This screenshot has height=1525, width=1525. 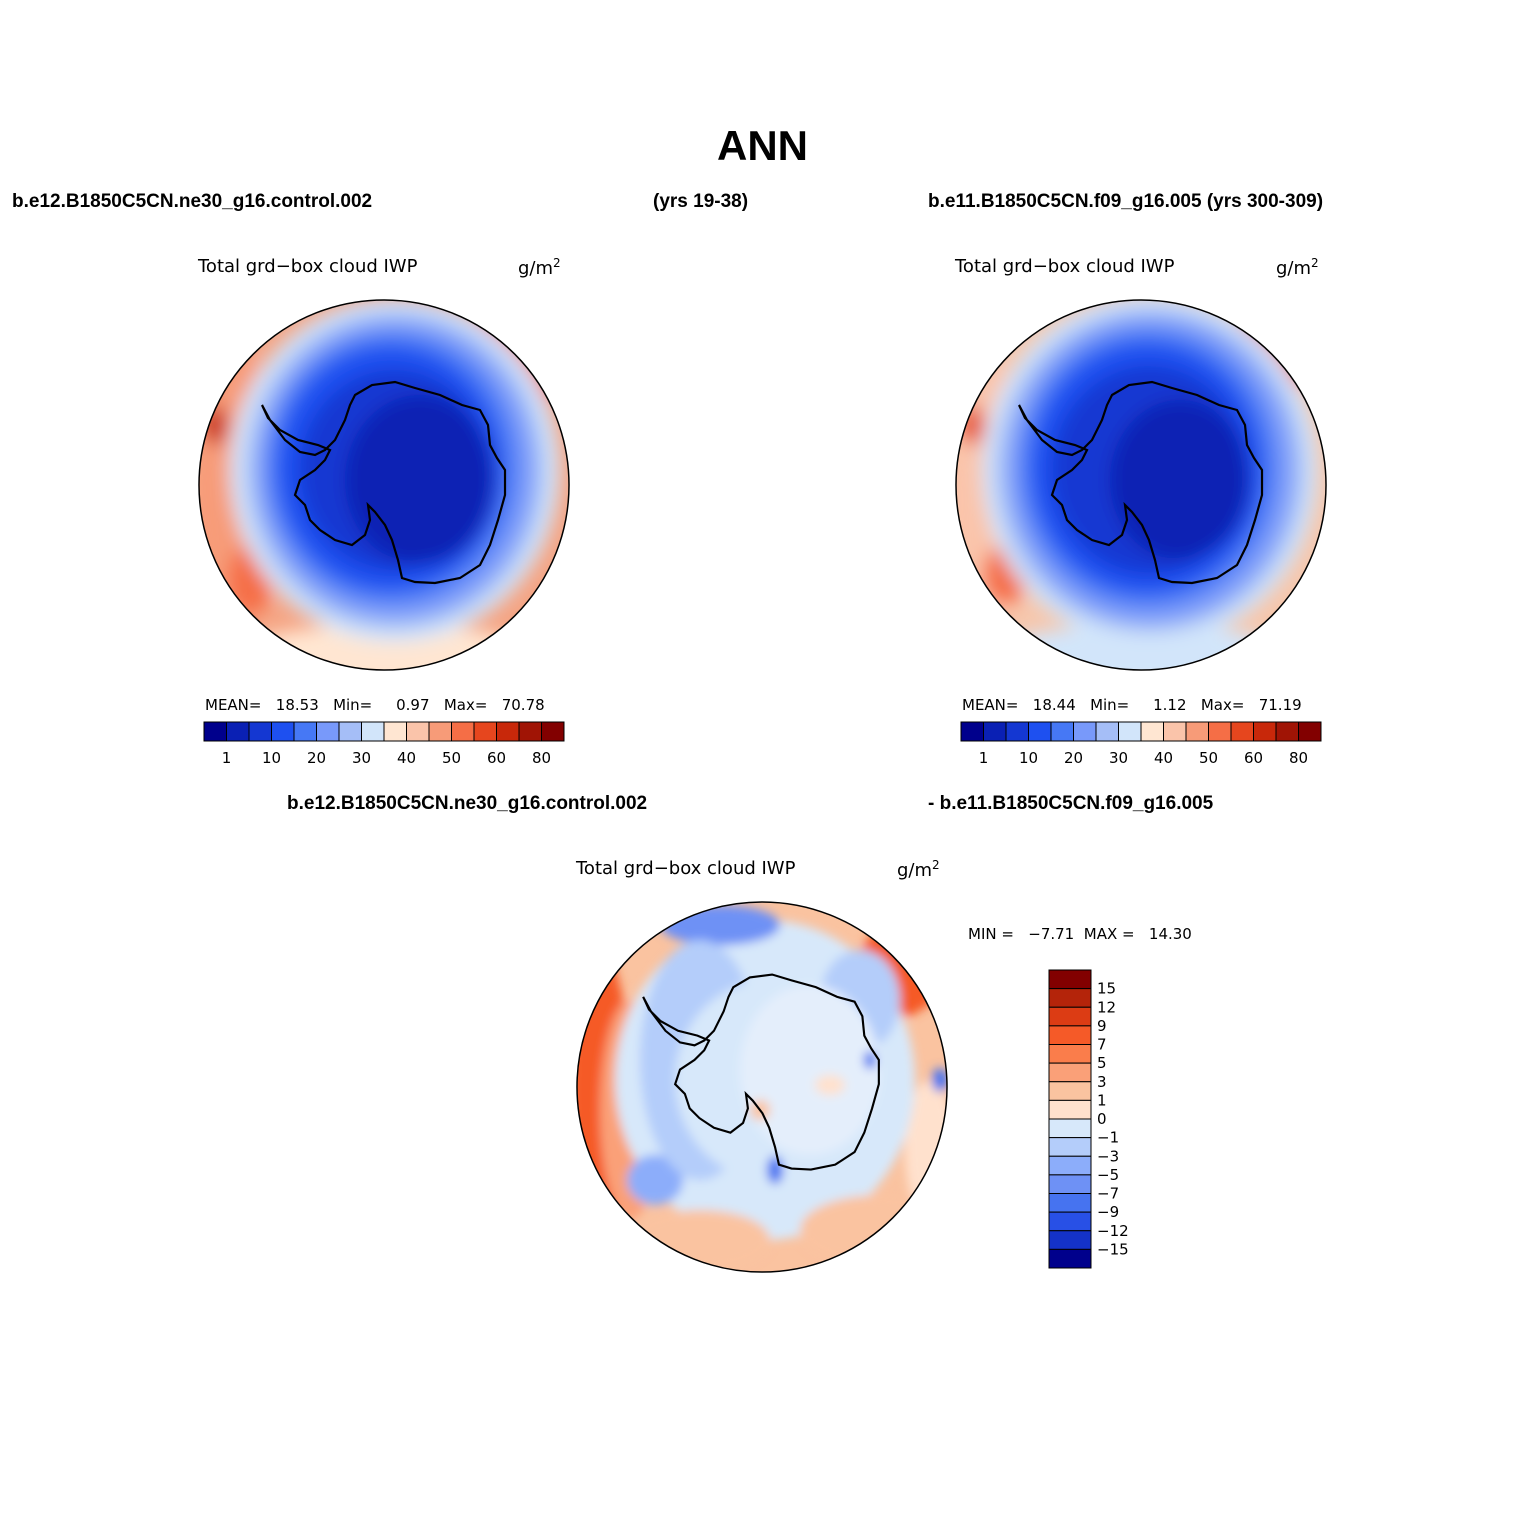 What do you see at coordinates (1106, 989) in the screenshot?
I see `diff-colorbar-tick-label: 15` at bounding box center [1106, 989].